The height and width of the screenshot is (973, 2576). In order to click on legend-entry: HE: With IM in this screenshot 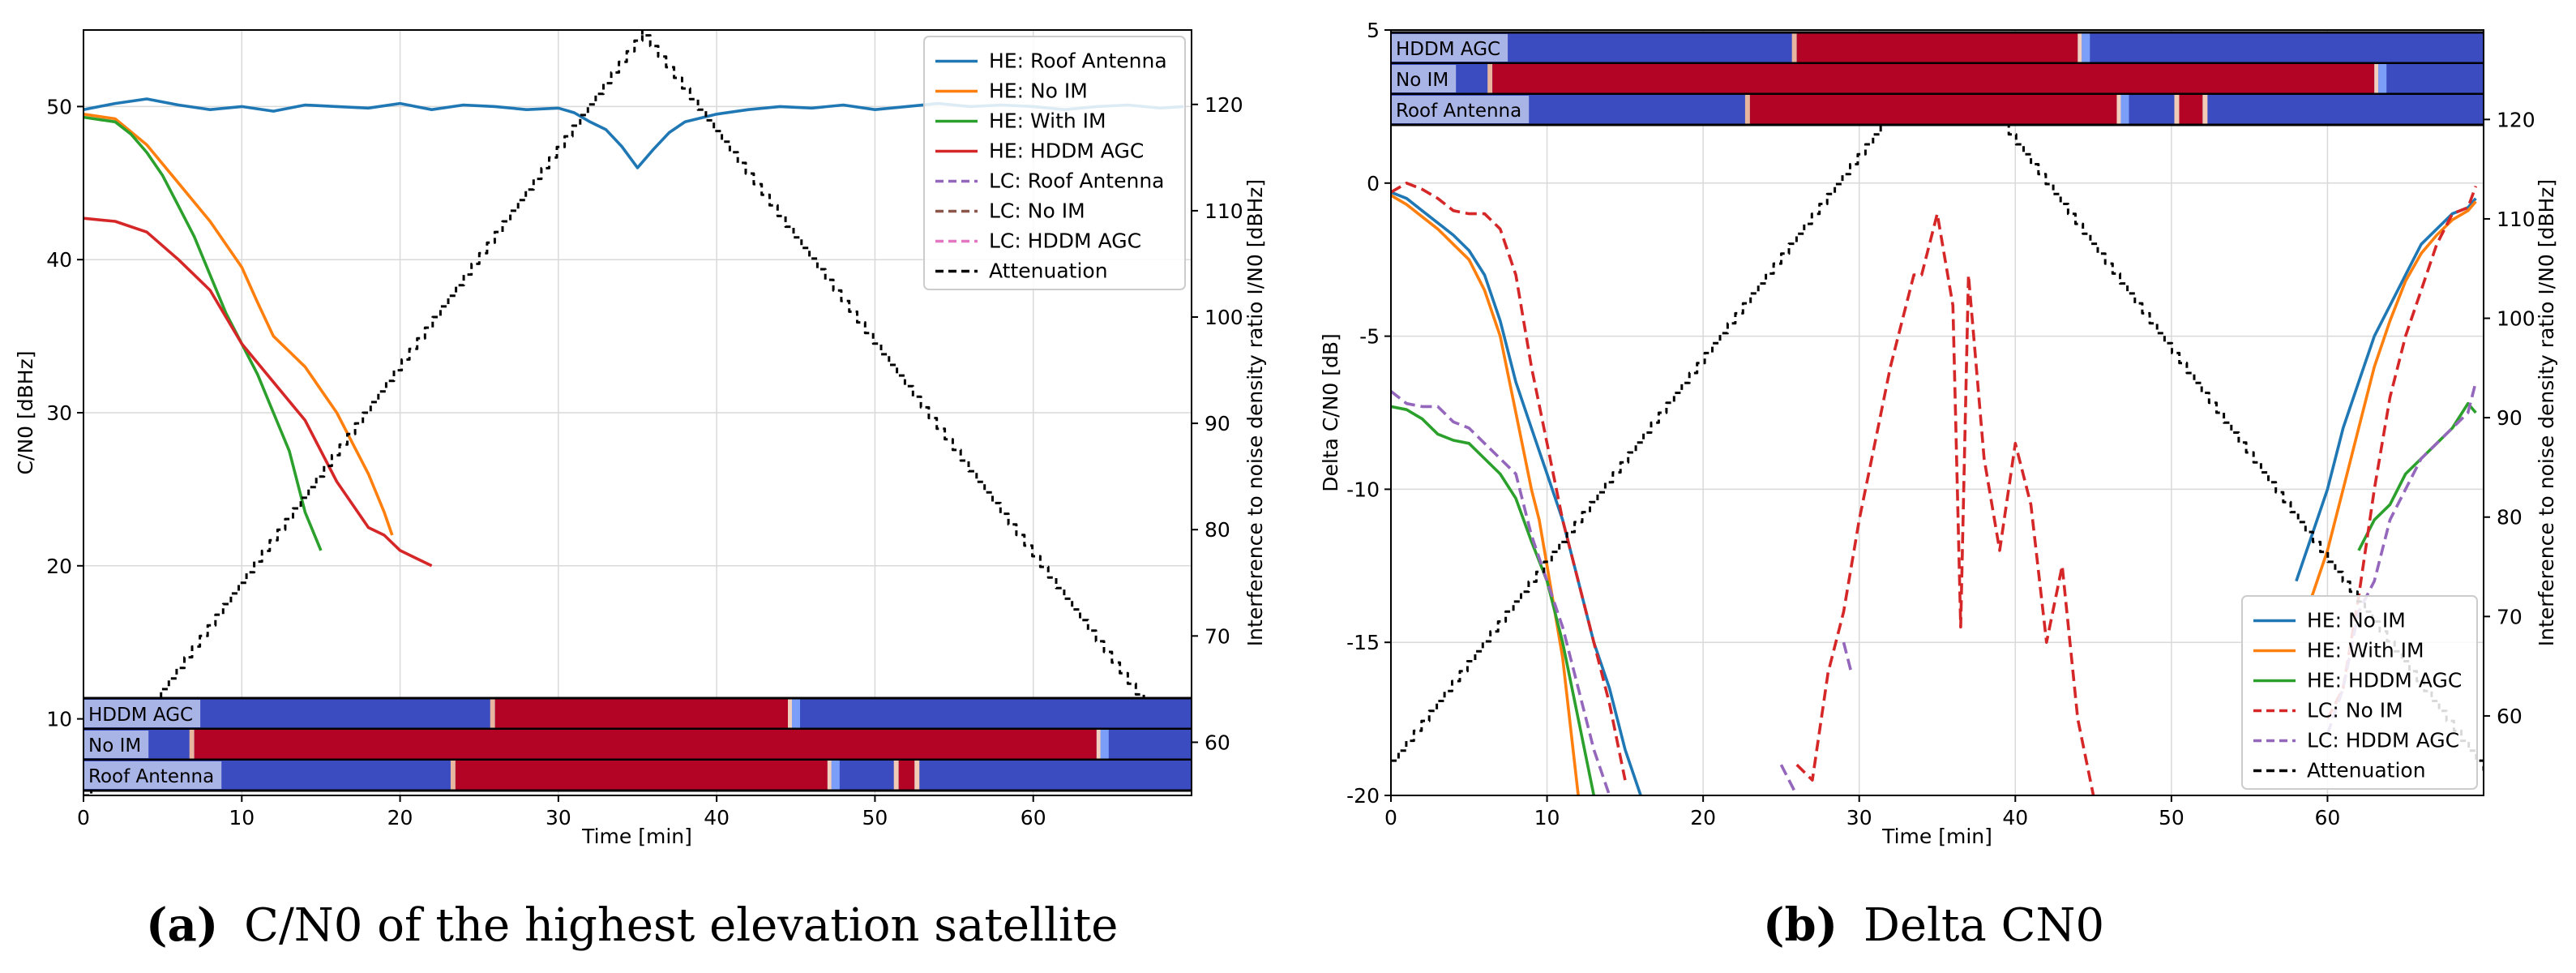, I will do `click(1047, 121)`.